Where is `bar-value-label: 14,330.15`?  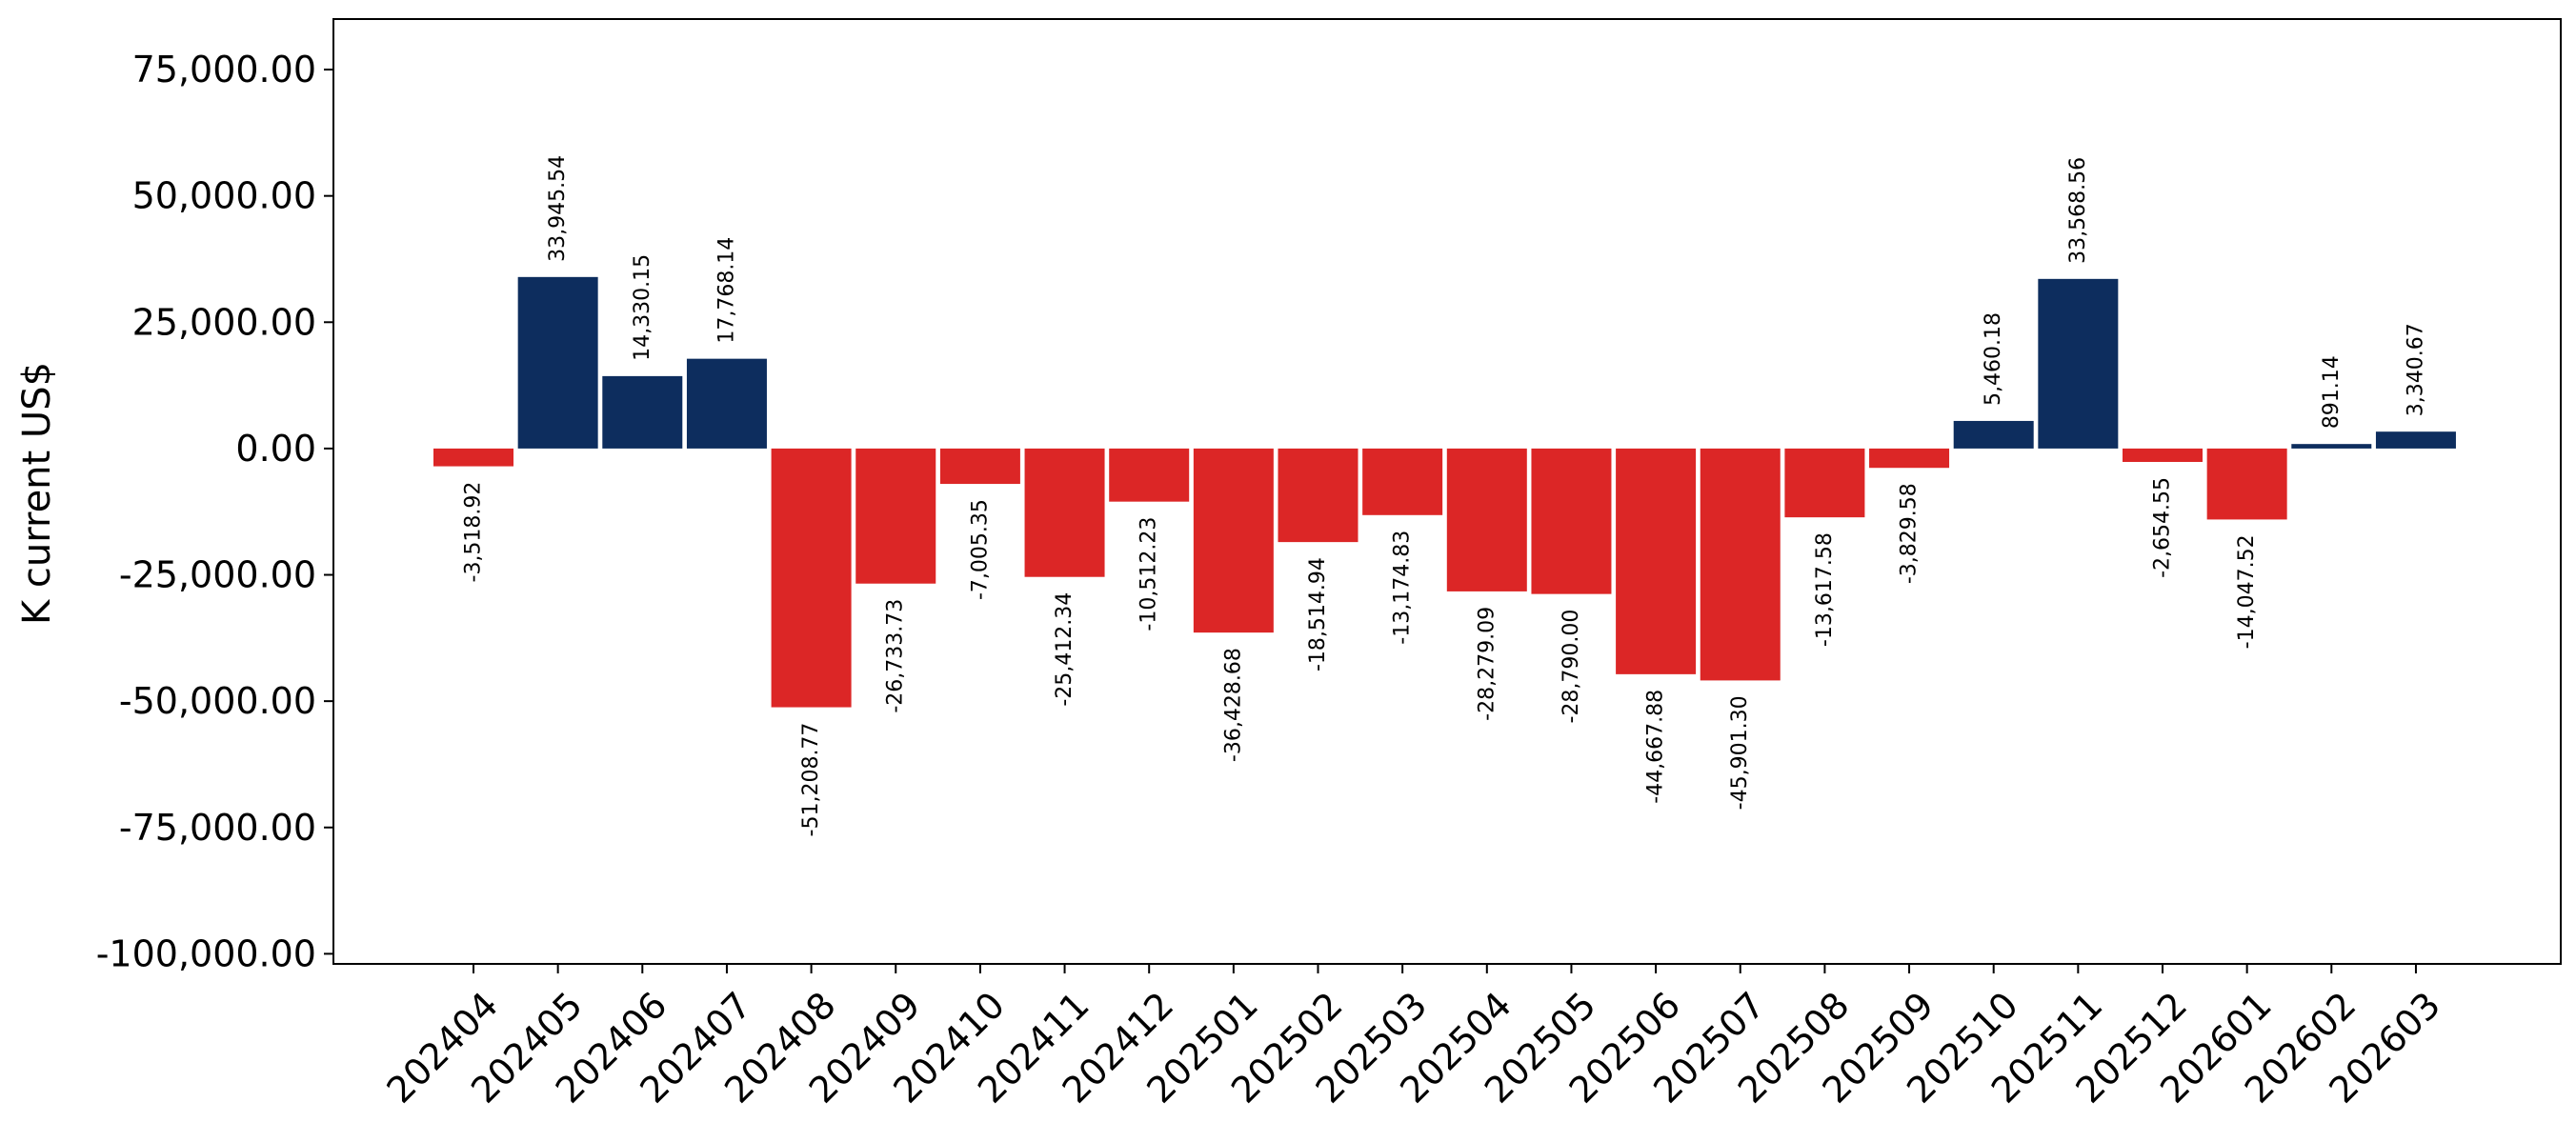 bar-value-label: 14,330.15 is located at coordinates (642, 307).